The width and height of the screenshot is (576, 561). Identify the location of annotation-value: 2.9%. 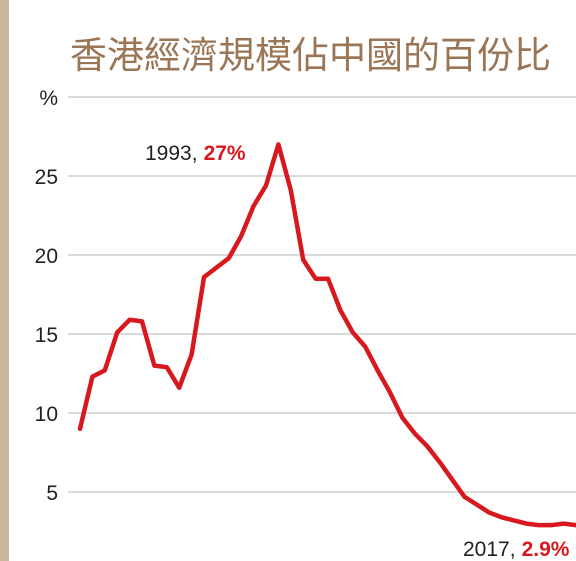
(546, 549).